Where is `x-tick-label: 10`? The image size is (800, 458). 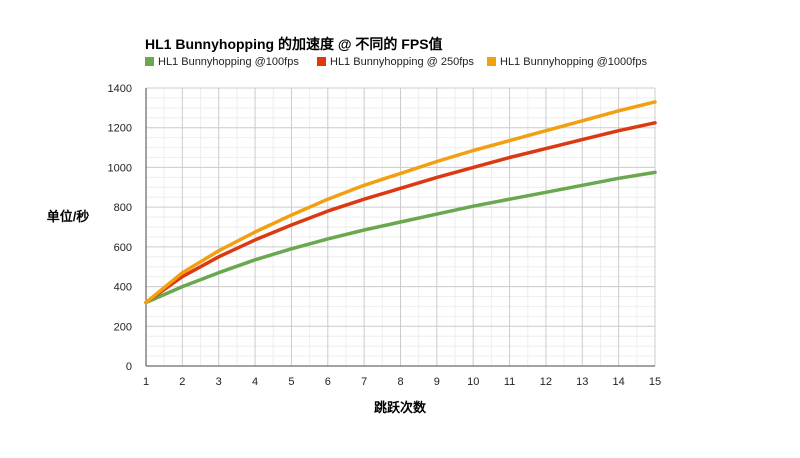 x-tick-label: 10 is located at coordinates (473, 382).